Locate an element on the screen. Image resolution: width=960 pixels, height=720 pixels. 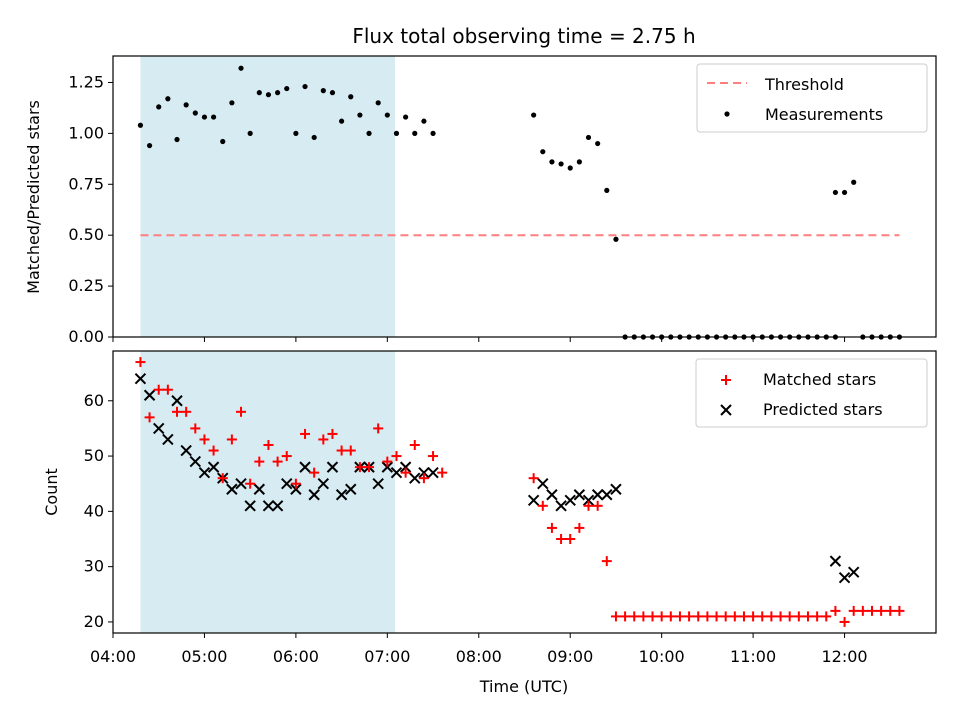
bottom-ytick-label: 50 is located at coordinates (94, 455).